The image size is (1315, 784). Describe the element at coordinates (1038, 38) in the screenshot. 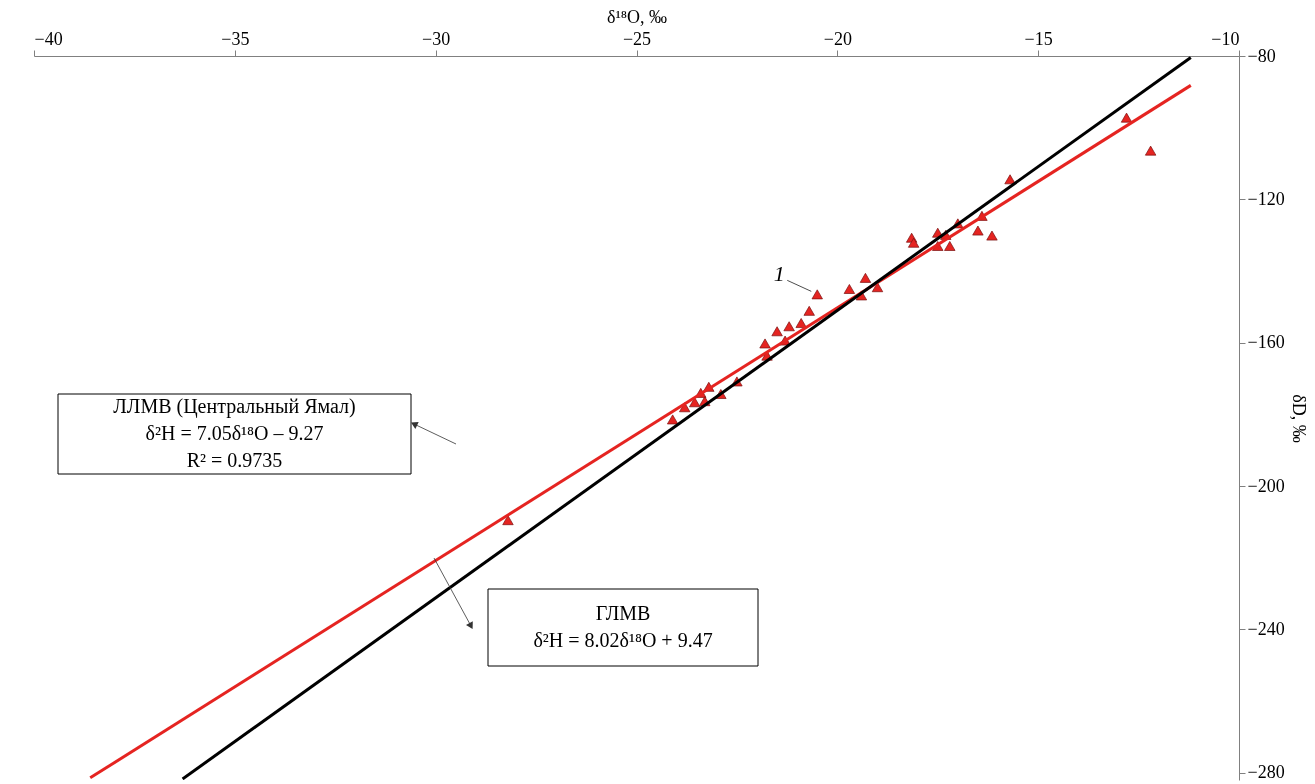

I see `x-tick-label: −15` at that location.